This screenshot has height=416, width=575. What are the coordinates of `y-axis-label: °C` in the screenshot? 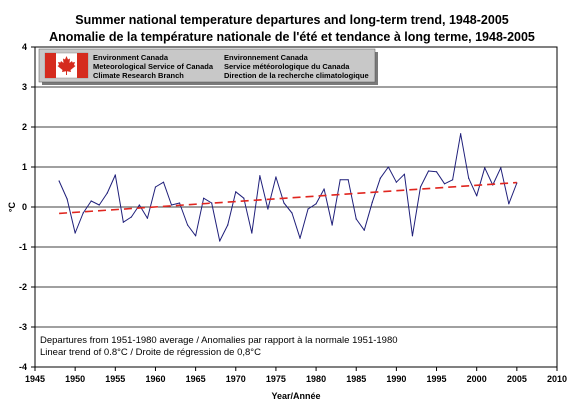 It's located at (12, 206).